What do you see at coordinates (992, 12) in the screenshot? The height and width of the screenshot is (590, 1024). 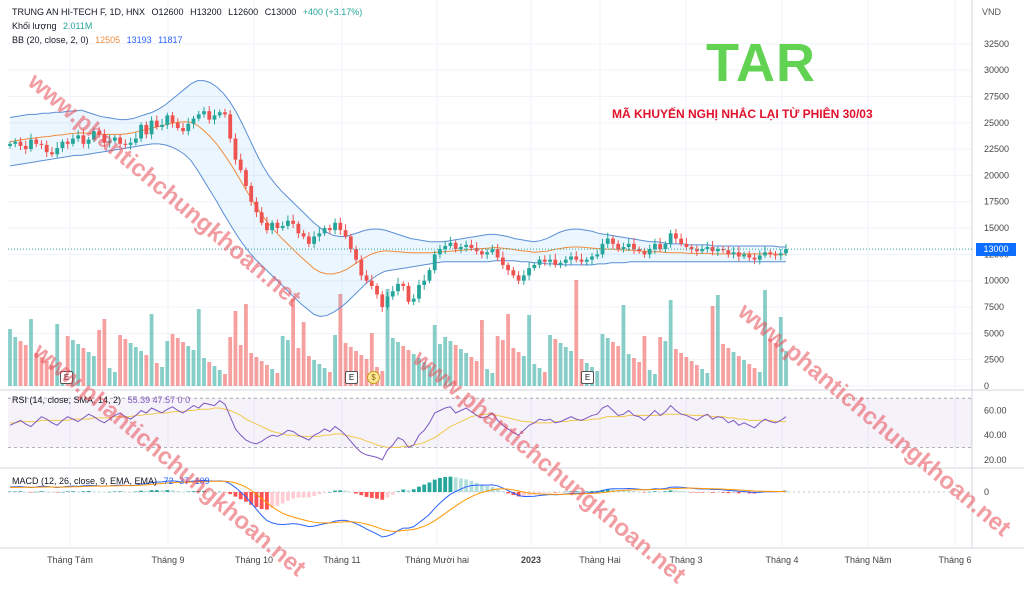 I see `currency-label: VND` at bounding box center [992, 12].